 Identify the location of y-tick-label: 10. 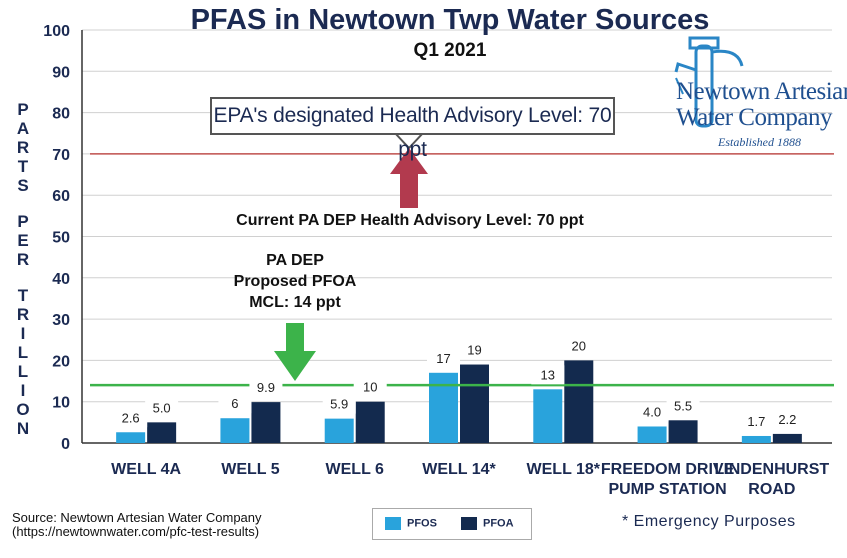
(61, 403).